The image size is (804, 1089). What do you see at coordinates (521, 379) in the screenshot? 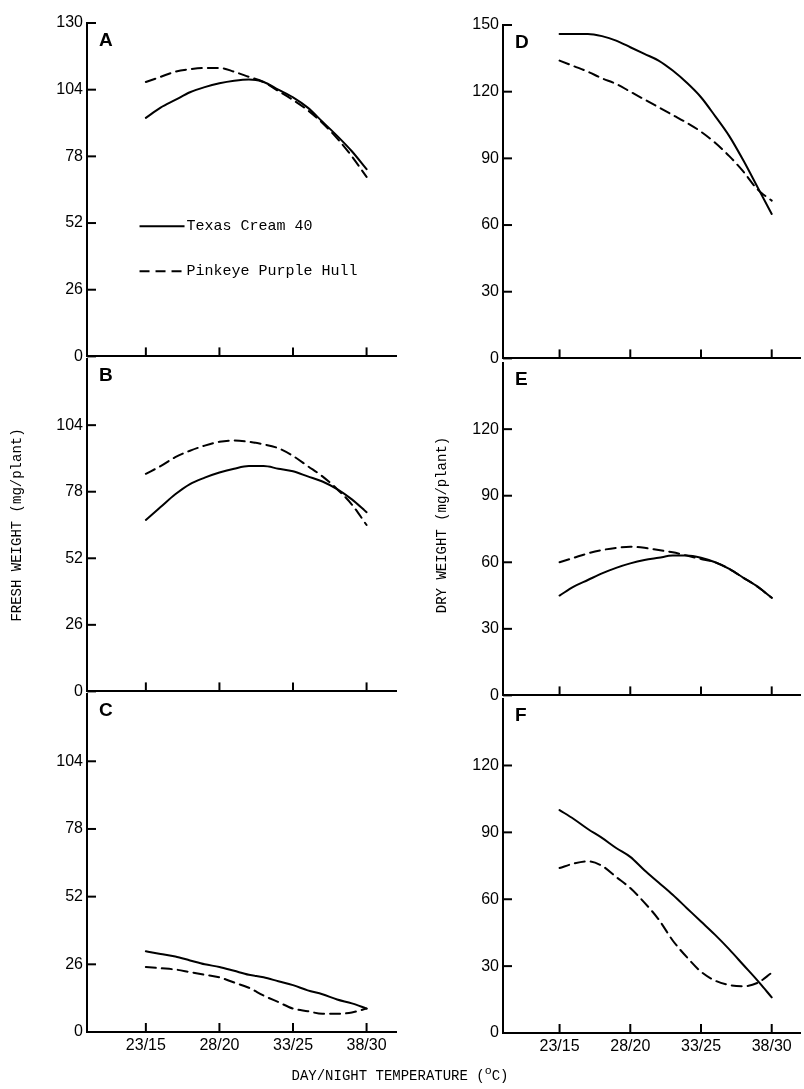
I see `chart-title: E` at bounding box center [521, 379].